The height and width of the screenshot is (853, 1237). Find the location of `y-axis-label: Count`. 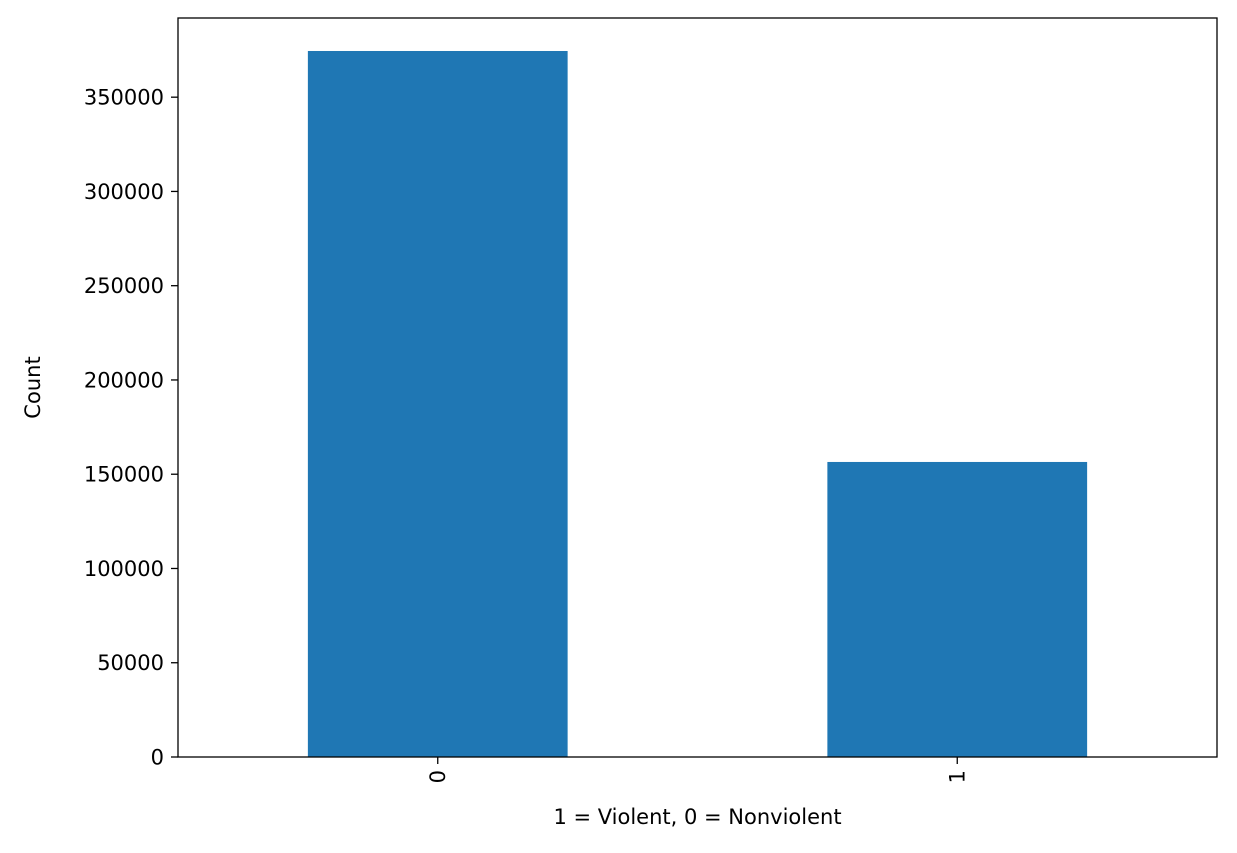

y-axis-label: Count is located at coordinates (33, 387).